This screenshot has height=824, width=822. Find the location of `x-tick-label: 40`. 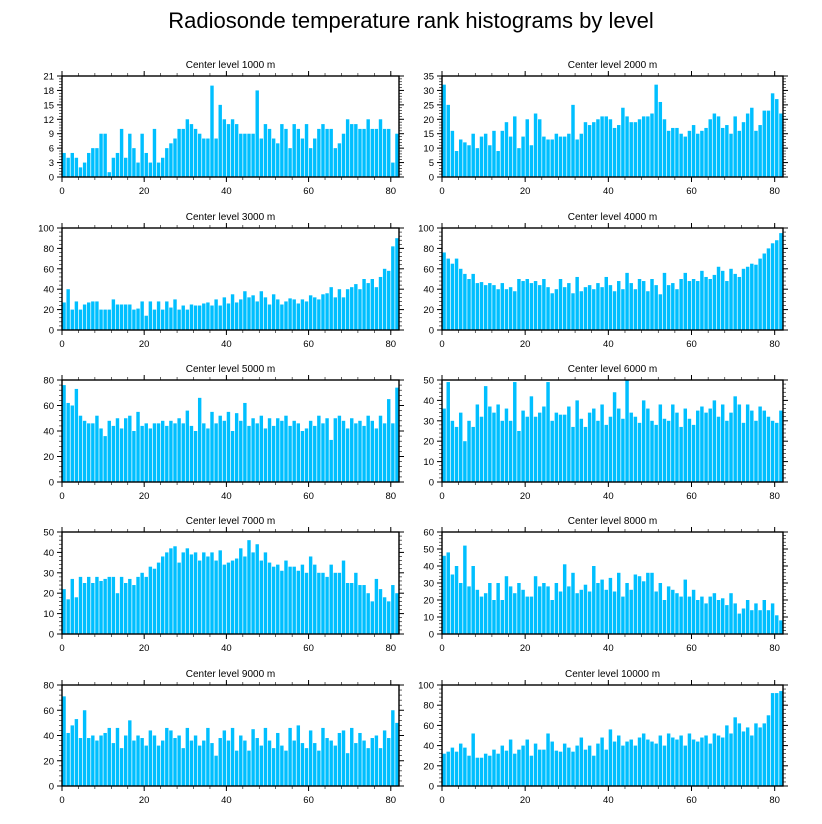

x-tick-label: 40 is located at coordinates (608, 191).